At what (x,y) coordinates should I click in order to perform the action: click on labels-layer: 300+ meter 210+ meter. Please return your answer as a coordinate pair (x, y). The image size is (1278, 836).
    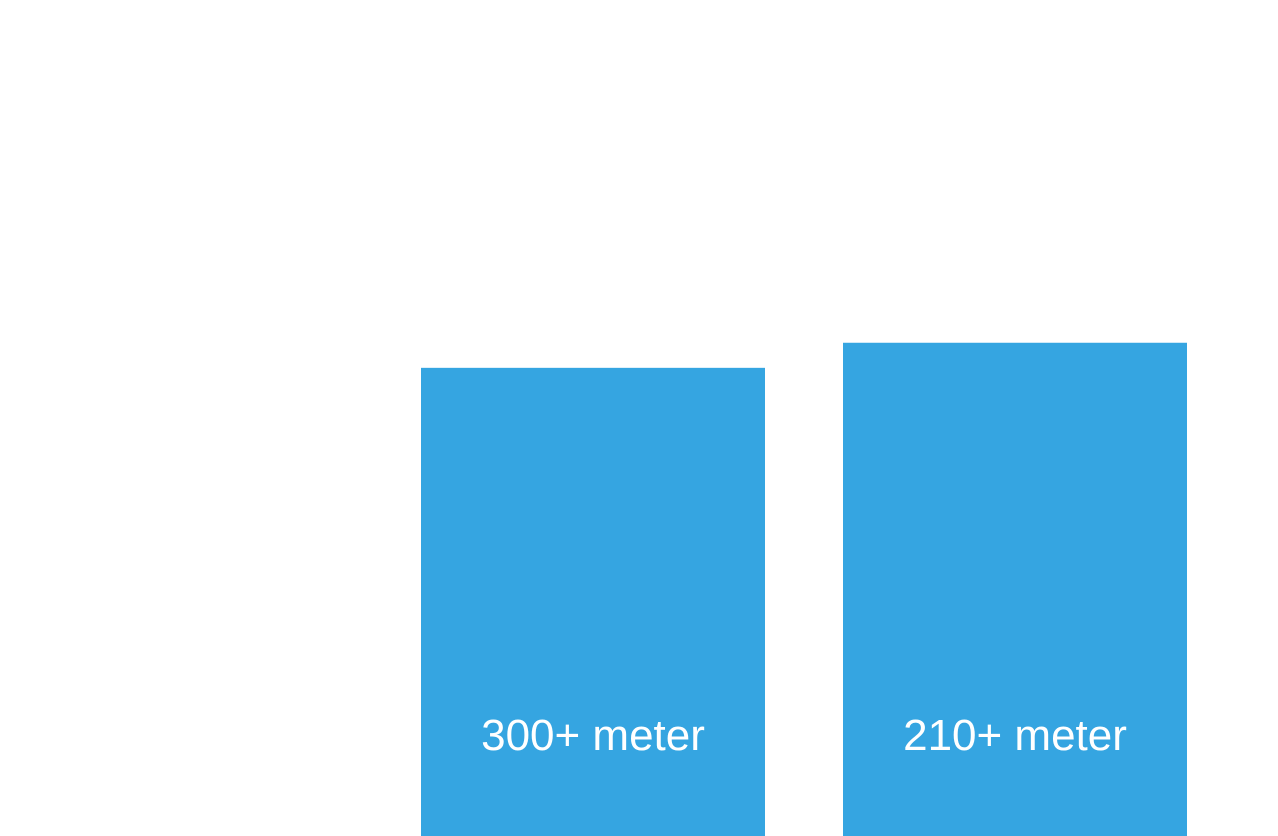
    Looking at the image, I should click on (804, 735).